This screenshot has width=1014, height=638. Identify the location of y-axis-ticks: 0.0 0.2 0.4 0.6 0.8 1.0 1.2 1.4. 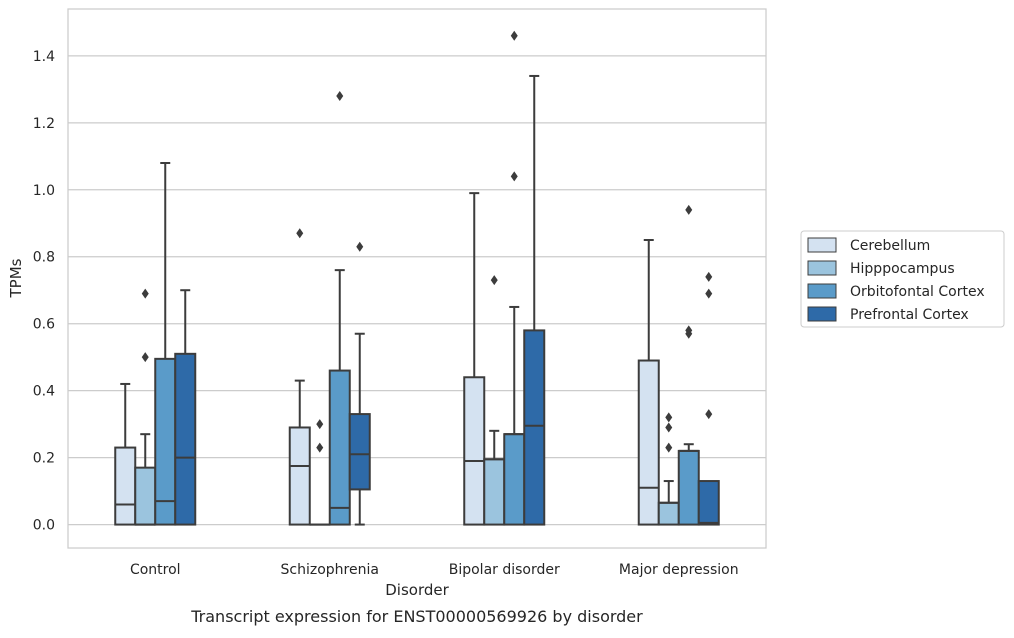
(44, 291).